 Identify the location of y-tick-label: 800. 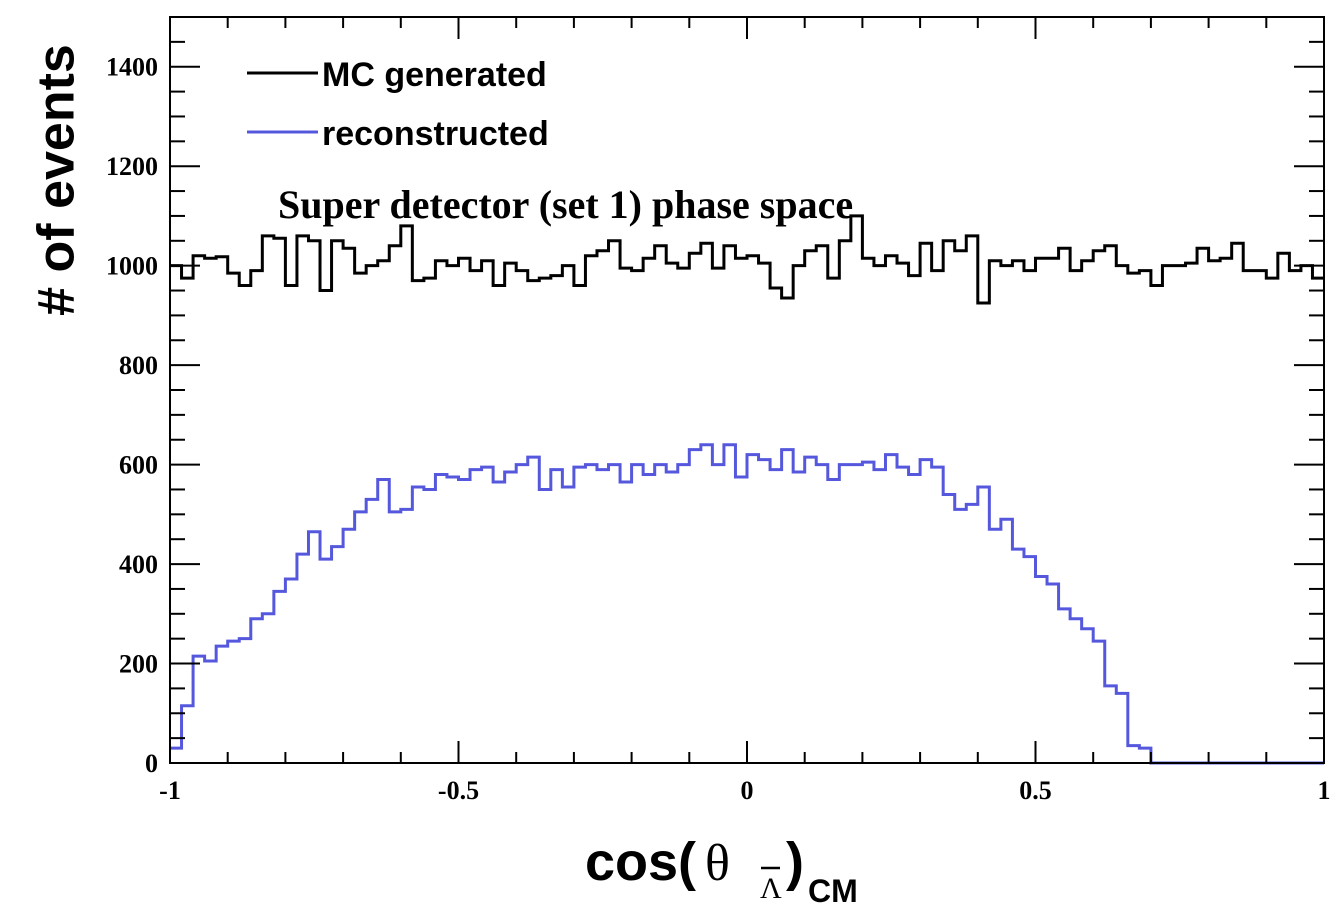
(138, 365).